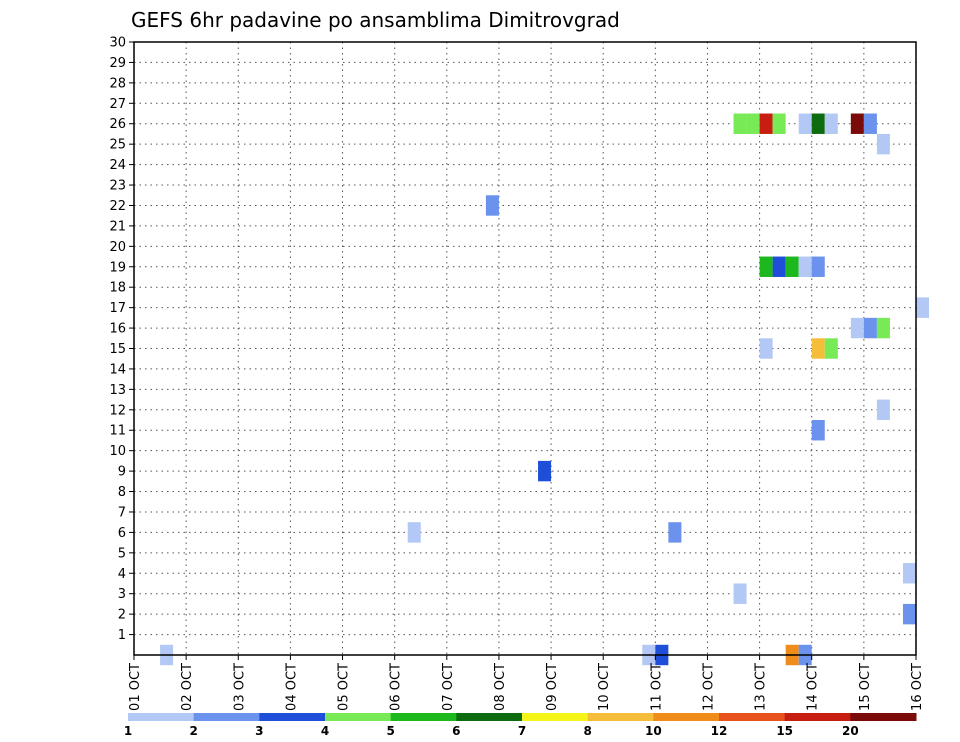 The width and height of the screenshot is (960, 742). I want to click on y-tick-label: 3, so click(122, 594).